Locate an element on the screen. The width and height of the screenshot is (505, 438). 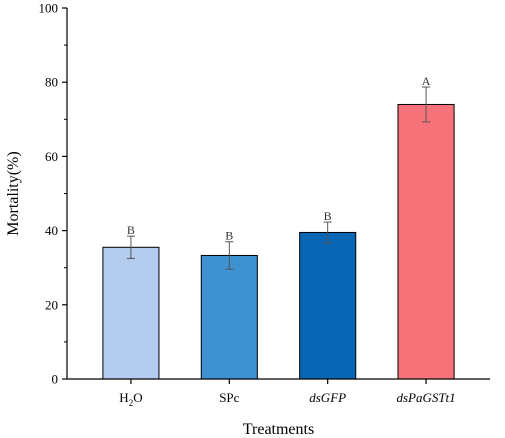
x-ticks-layer: H2O SPc dsGFP dsPaGSTt1 is located at coordinates (287, 393).